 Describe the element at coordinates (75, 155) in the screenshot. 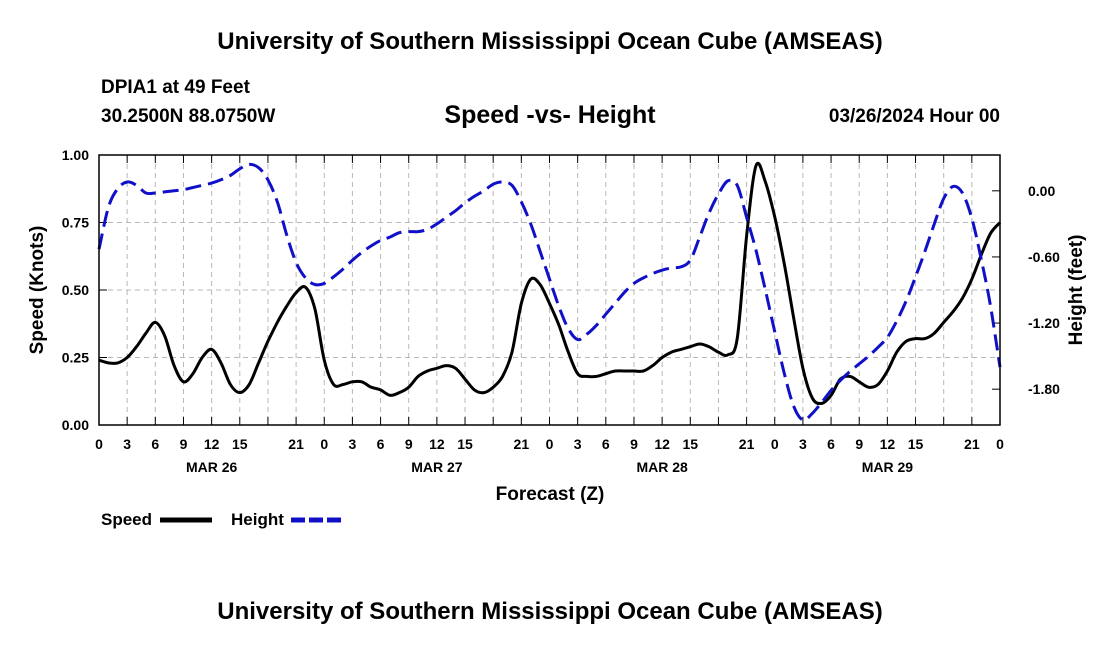

I see `y-tick-label: 1.00` at that location.